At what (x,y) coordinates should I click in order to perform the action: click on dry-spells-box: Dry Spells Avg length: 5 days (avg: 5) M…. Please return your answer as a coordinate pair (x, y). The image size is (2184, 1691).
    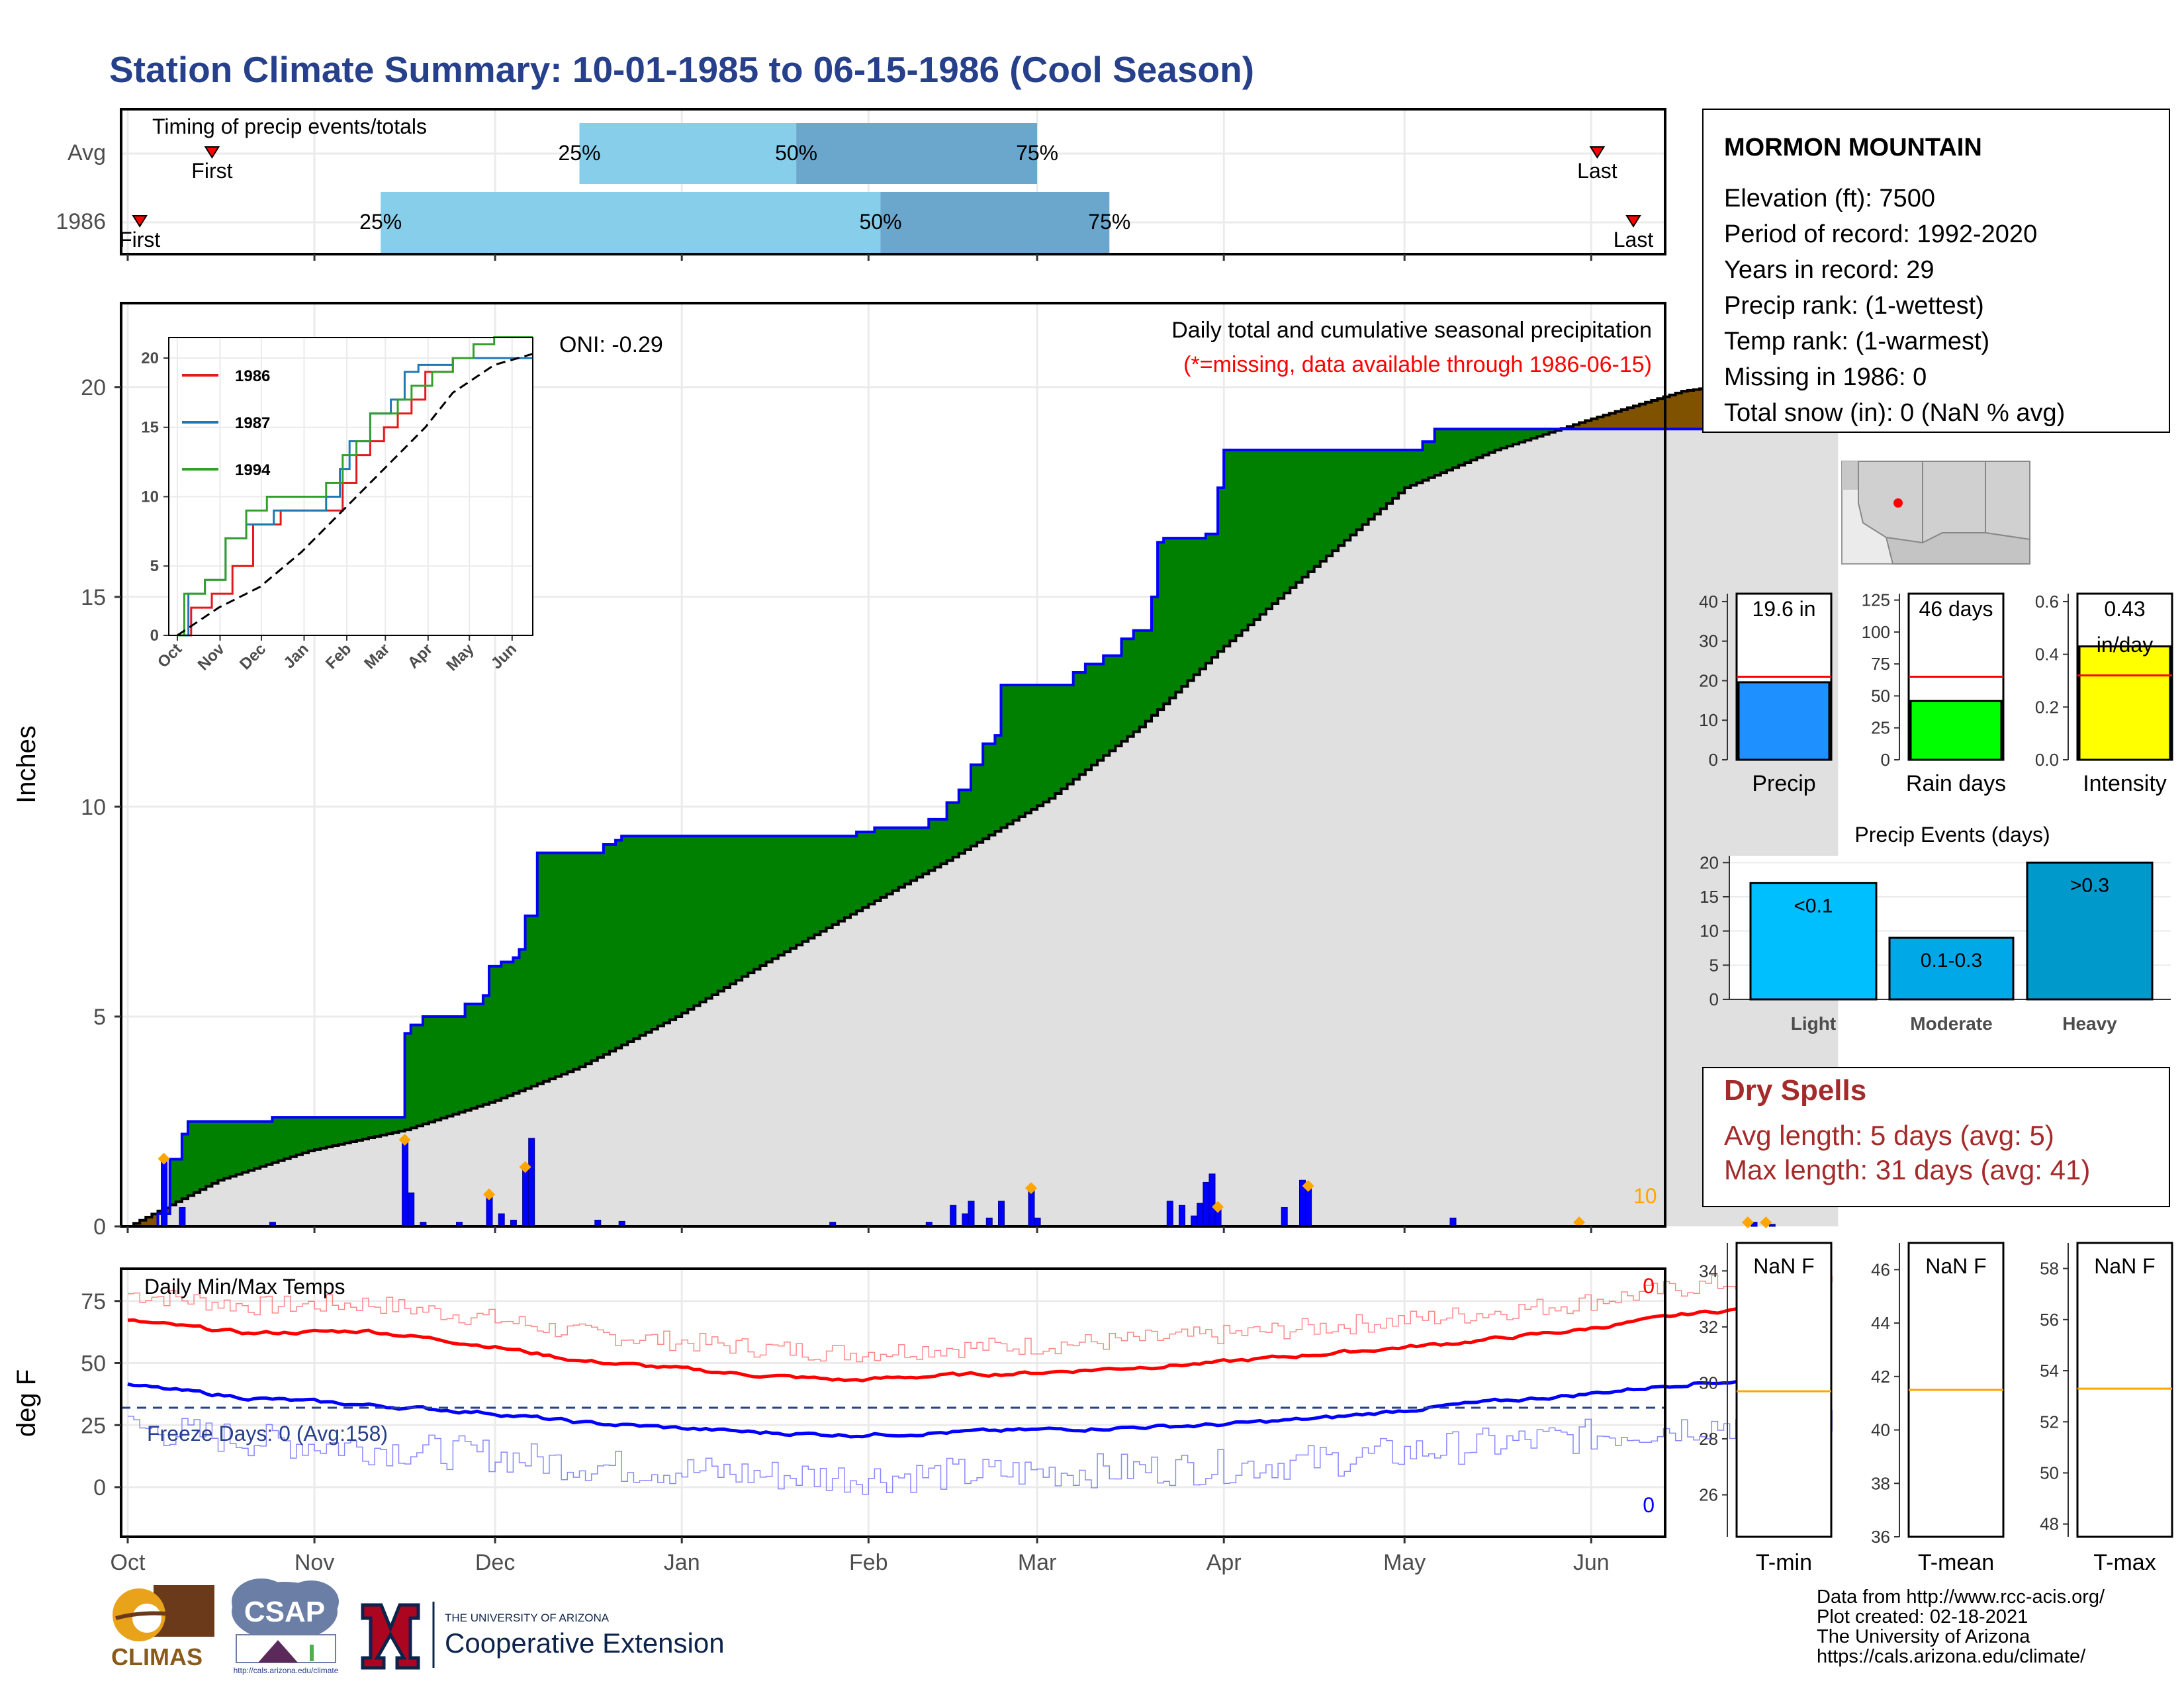
    Looking at the image, I should click on (1936, 1137).